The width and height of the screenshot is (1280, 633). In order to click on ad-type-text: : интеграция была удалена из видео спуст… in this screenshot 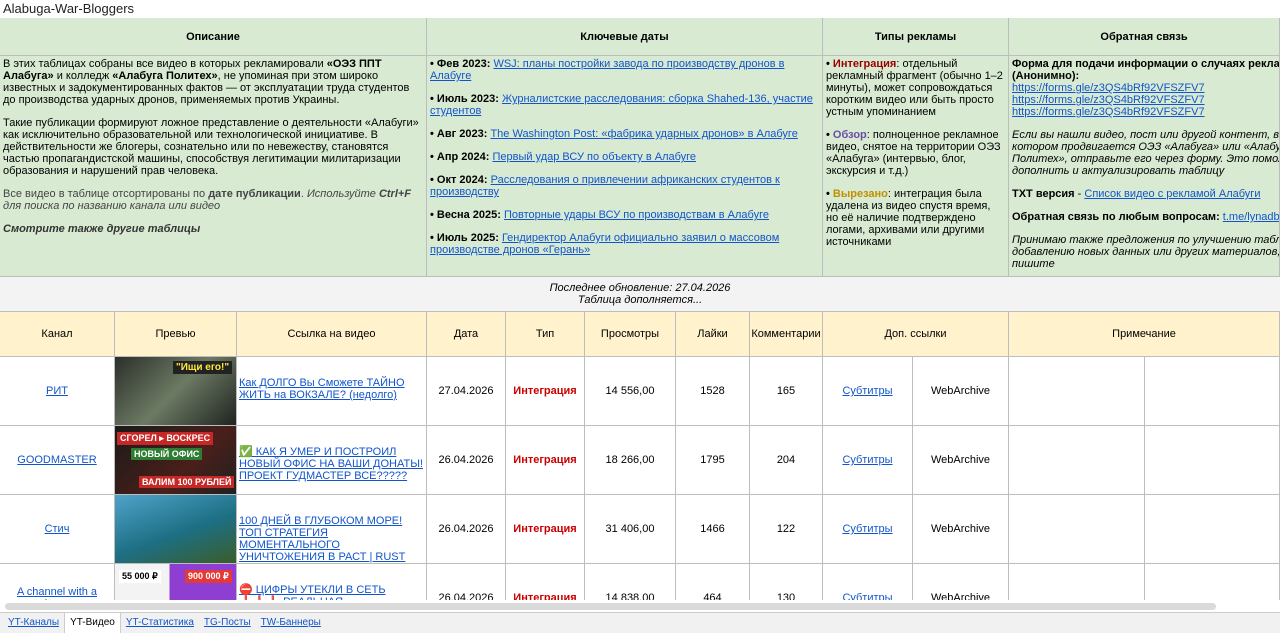, I will do `click(908, 218)`.